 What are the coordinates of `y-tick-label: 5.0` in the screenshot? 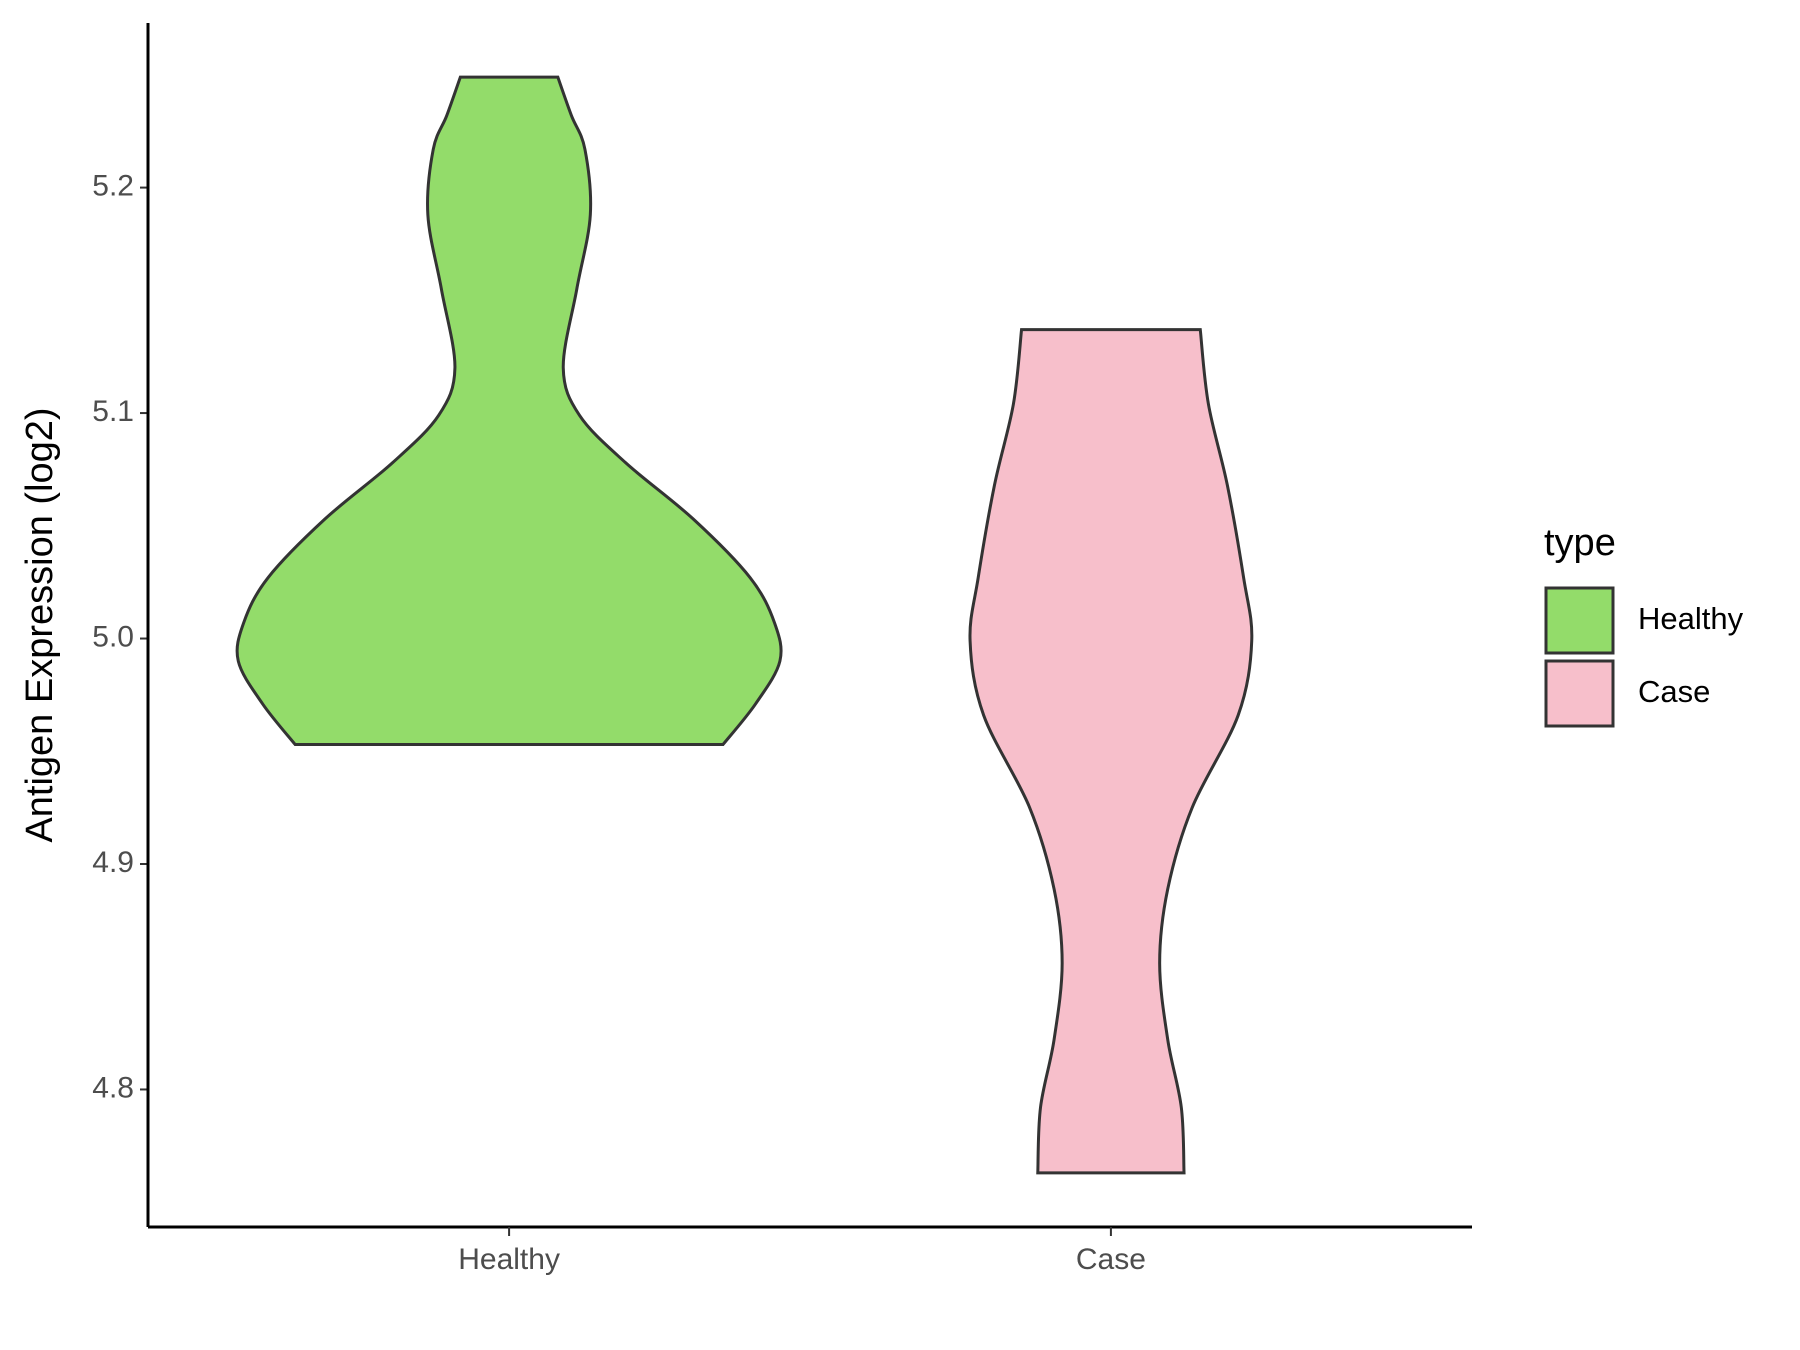 It's located at (113, 636).